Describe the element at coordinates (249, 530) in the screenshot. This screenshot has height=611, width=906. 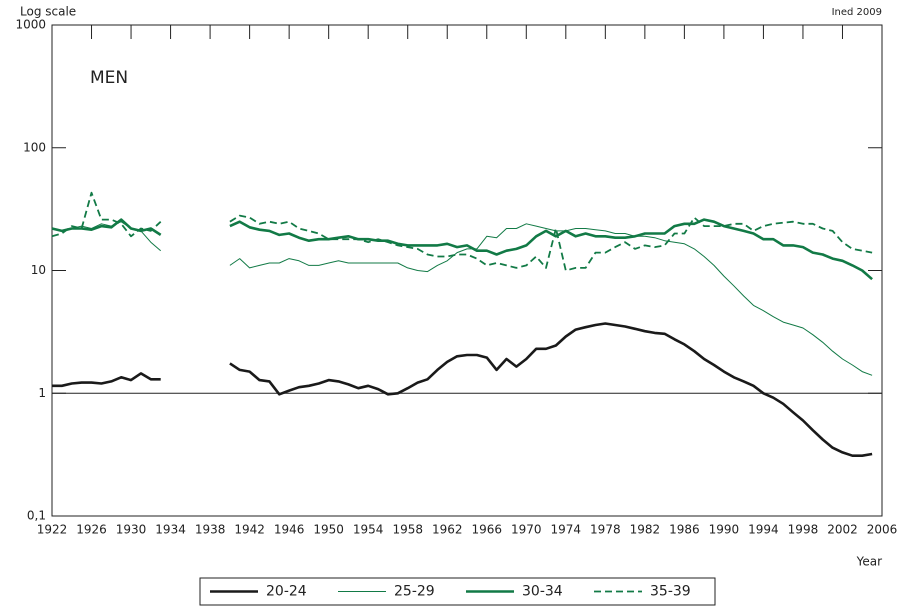
I see `x-tick-label: 1942` at that location.